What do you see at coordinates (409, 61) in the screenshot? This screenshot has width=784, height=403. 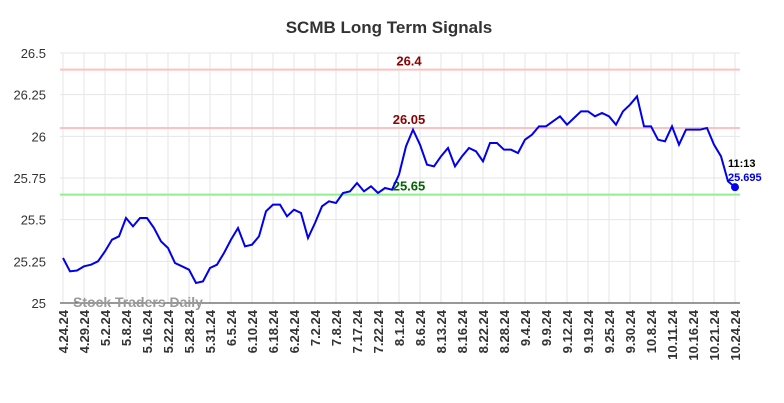 I see `signal-label: 26.4` at bounding box center [409, 61].